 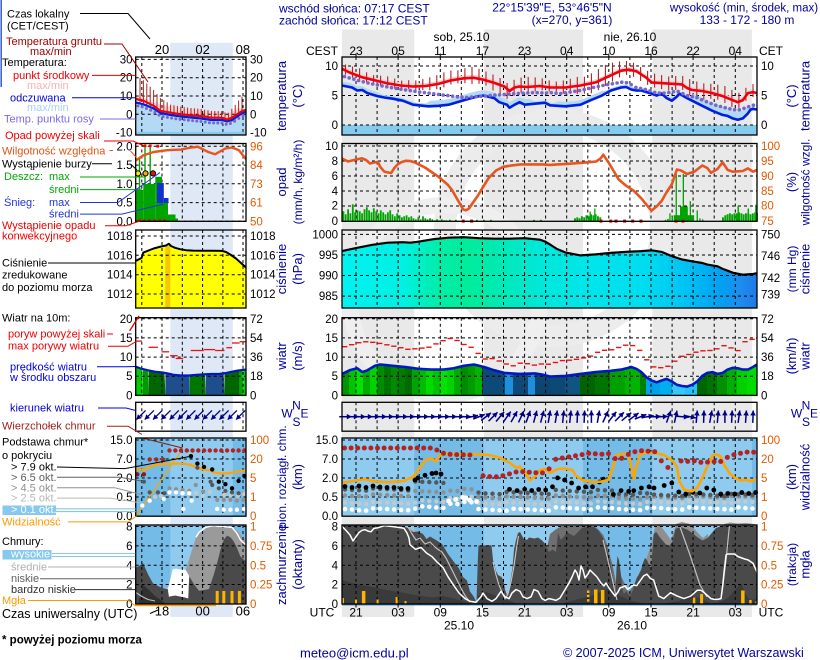 I want to click on svg-text: 03, so click(x=398, y=612).